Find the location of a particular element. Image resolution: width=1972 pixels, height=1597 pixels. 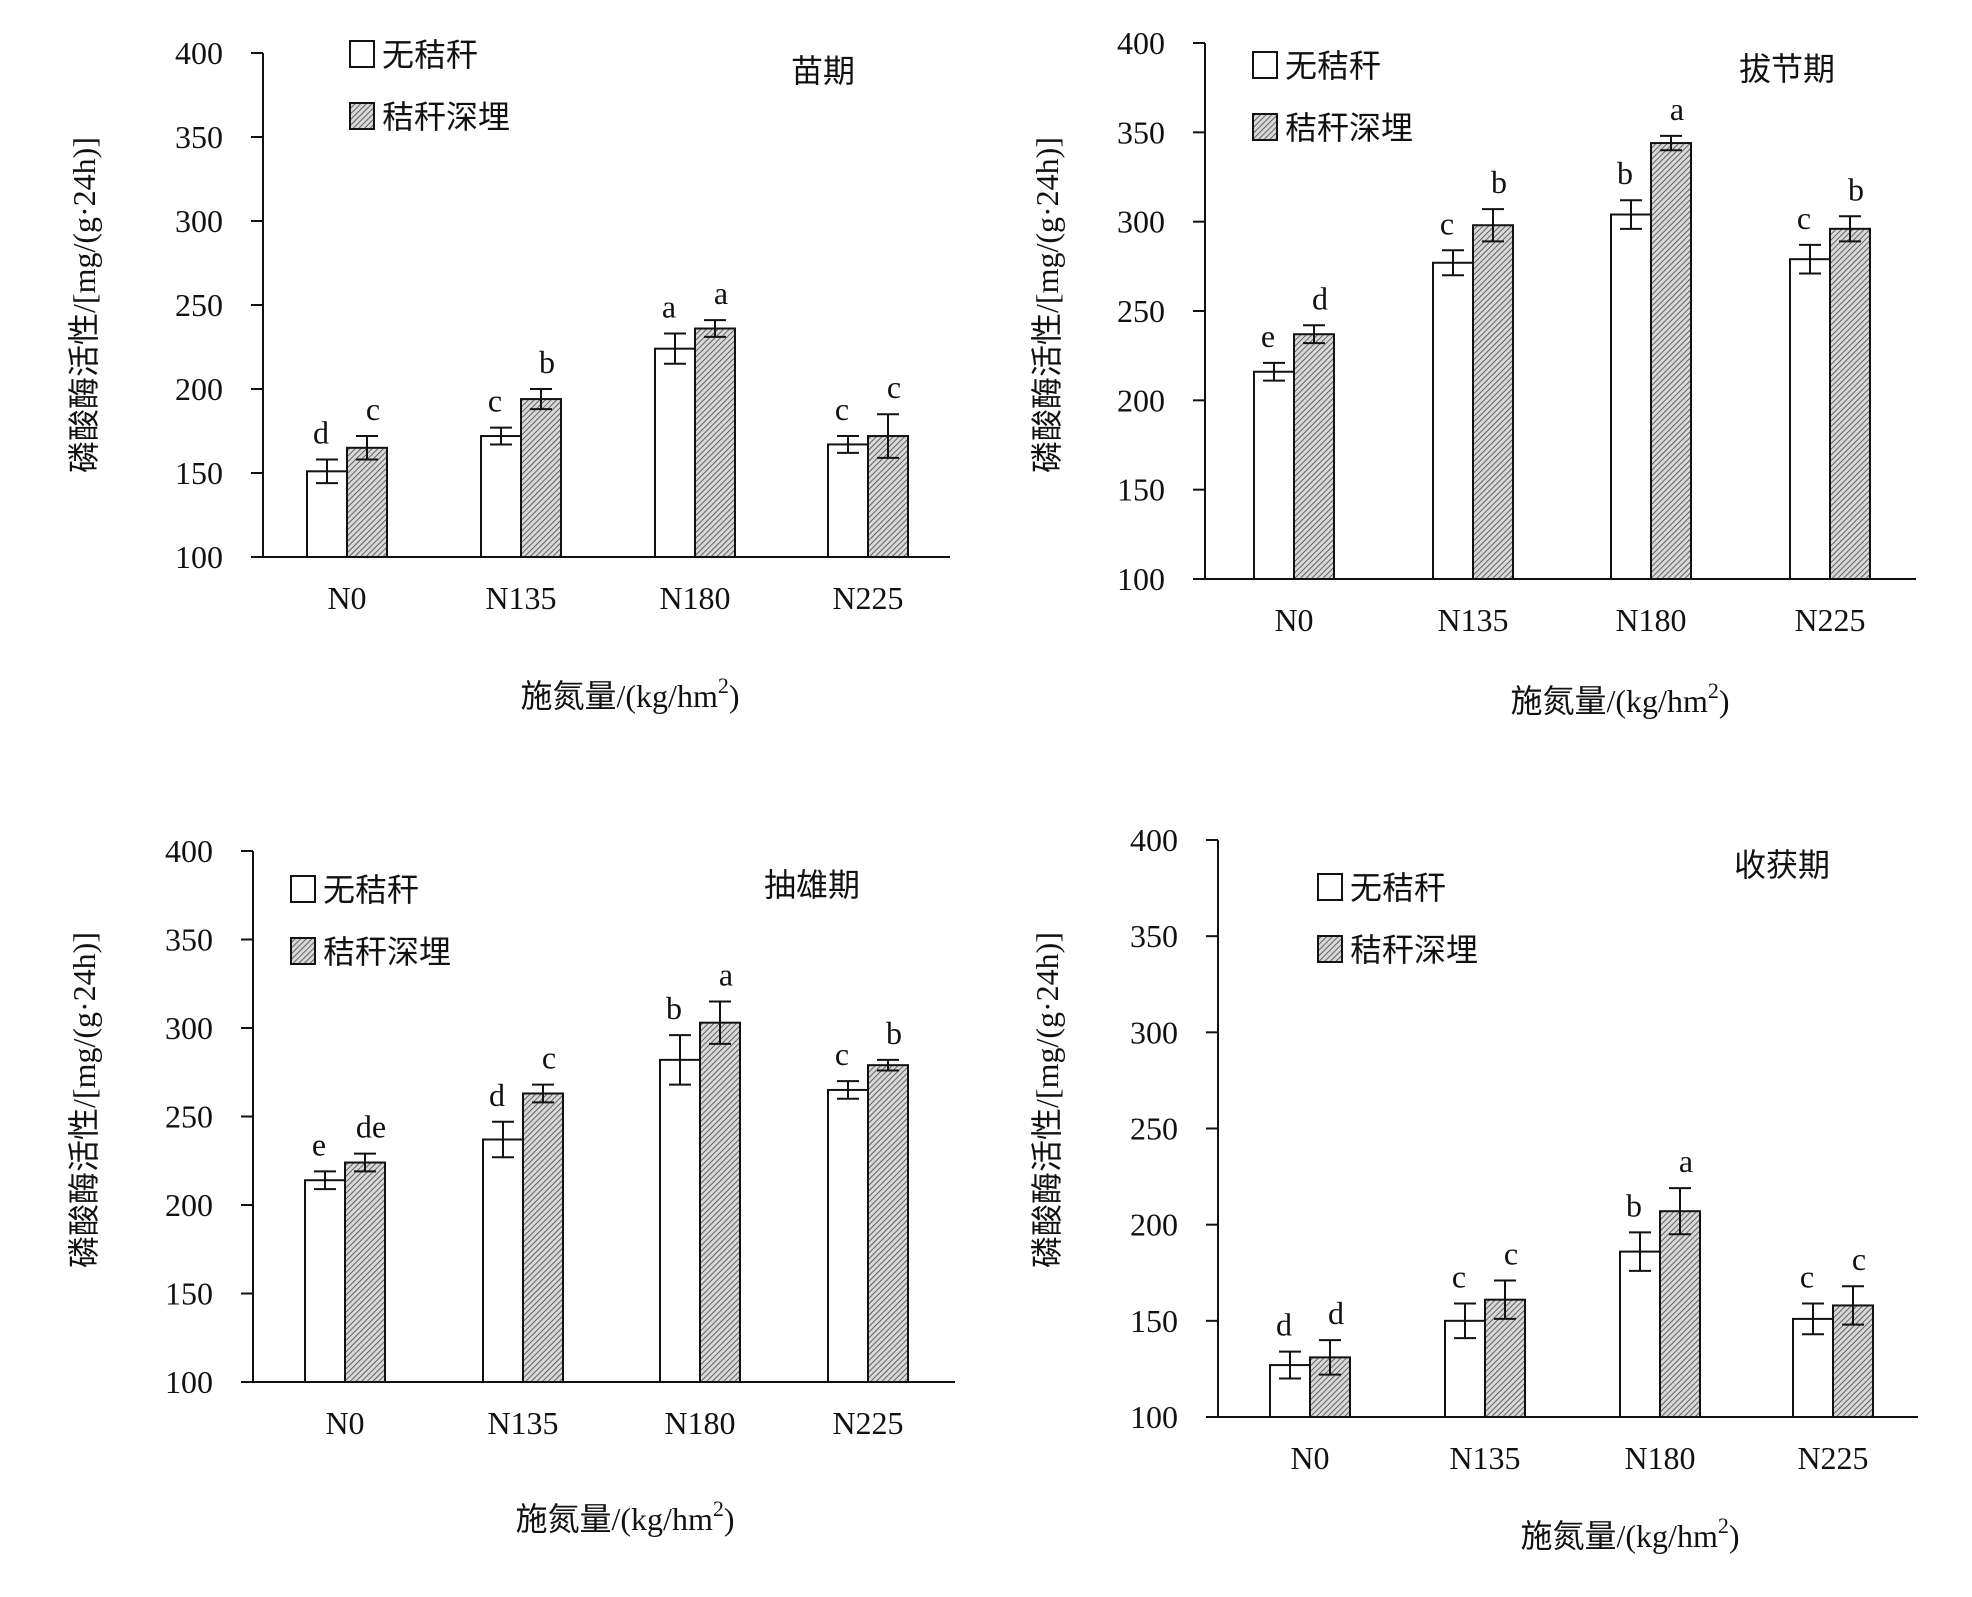

significance-letter: de is located at coordinates (371, 1127).